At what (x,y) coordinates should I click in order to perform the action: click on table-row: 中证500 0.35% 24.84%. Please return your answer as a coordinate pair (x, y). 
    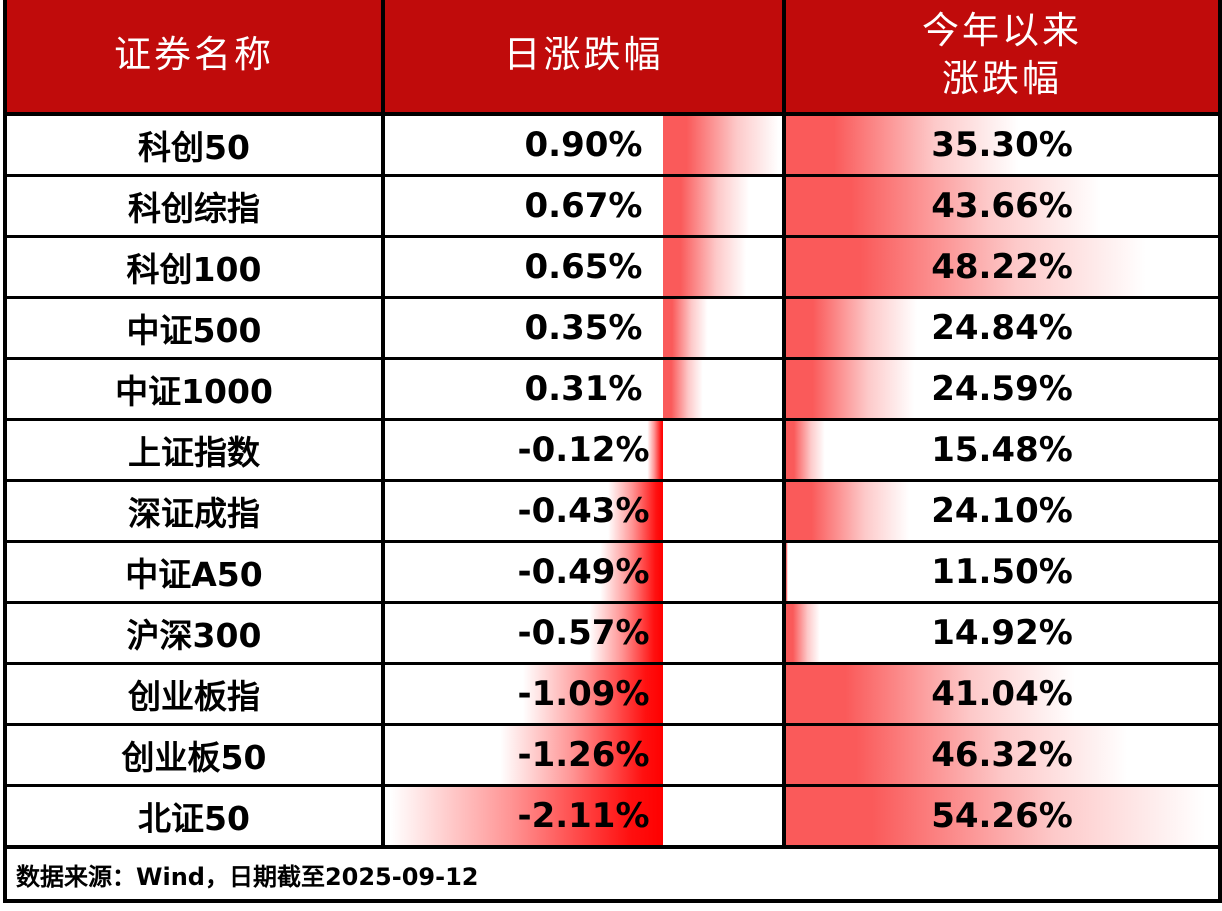
    Looking at the image, I should click on (612, 329).